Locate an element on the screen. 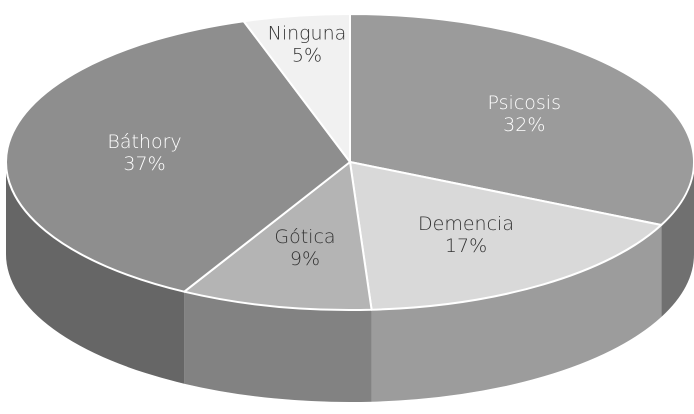 The width and height of the screenshot is (694, 414). slice-label: Báthory is located at coordinates (144, 142).